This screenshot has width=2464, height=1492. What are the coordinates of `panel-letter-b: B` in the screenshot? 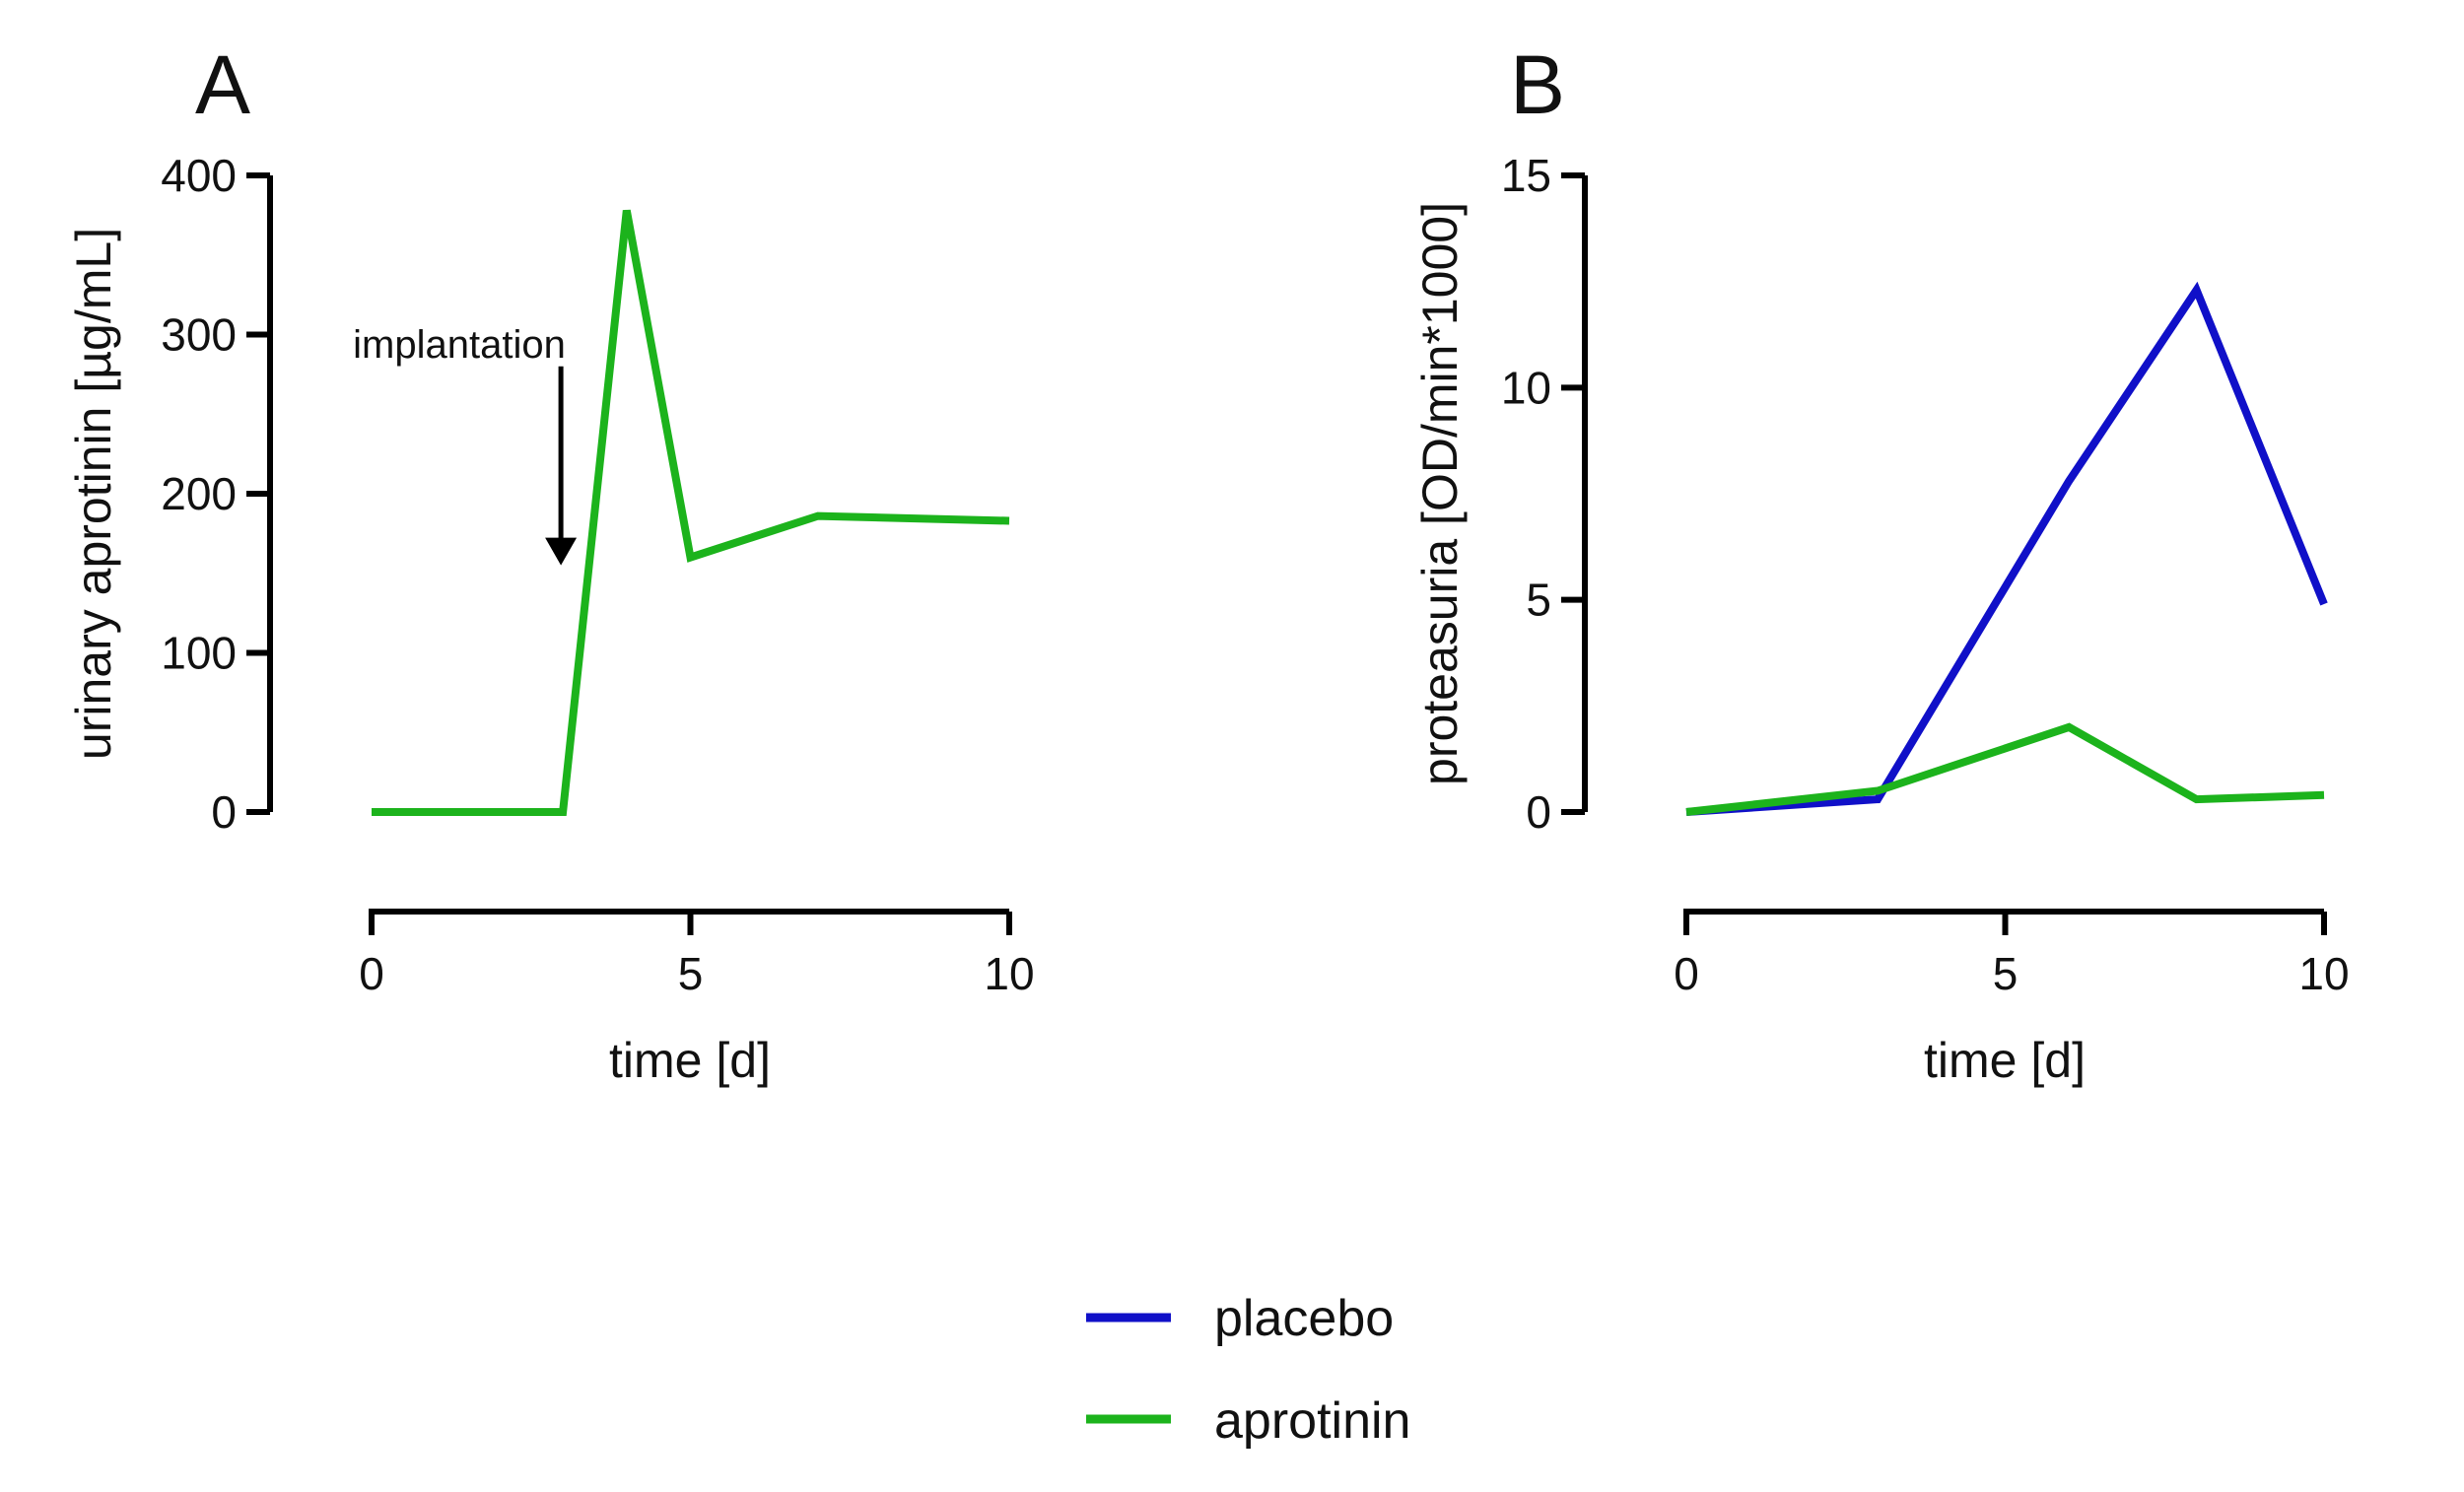 It's located at (1537, 84).